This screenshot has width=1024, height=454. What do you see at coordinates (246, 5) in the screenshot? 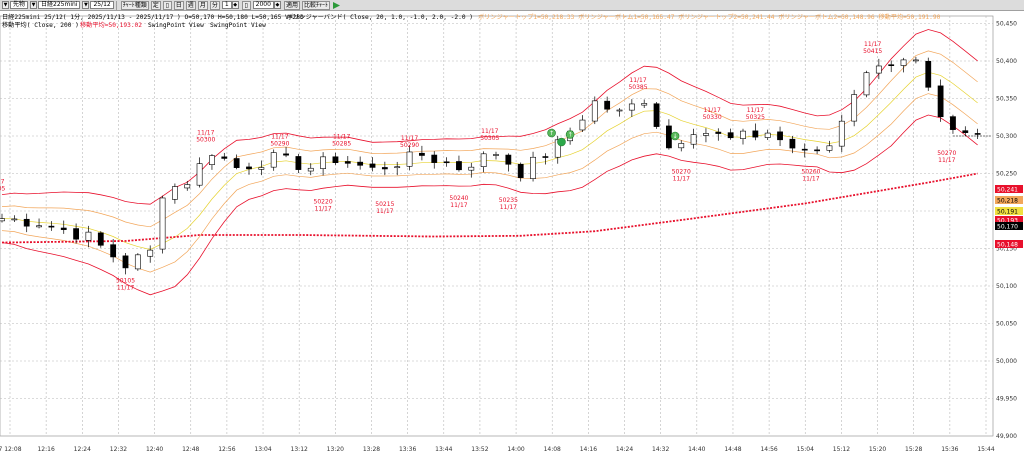
I see `tick-button: ▯` at bounding box center [246, 5].